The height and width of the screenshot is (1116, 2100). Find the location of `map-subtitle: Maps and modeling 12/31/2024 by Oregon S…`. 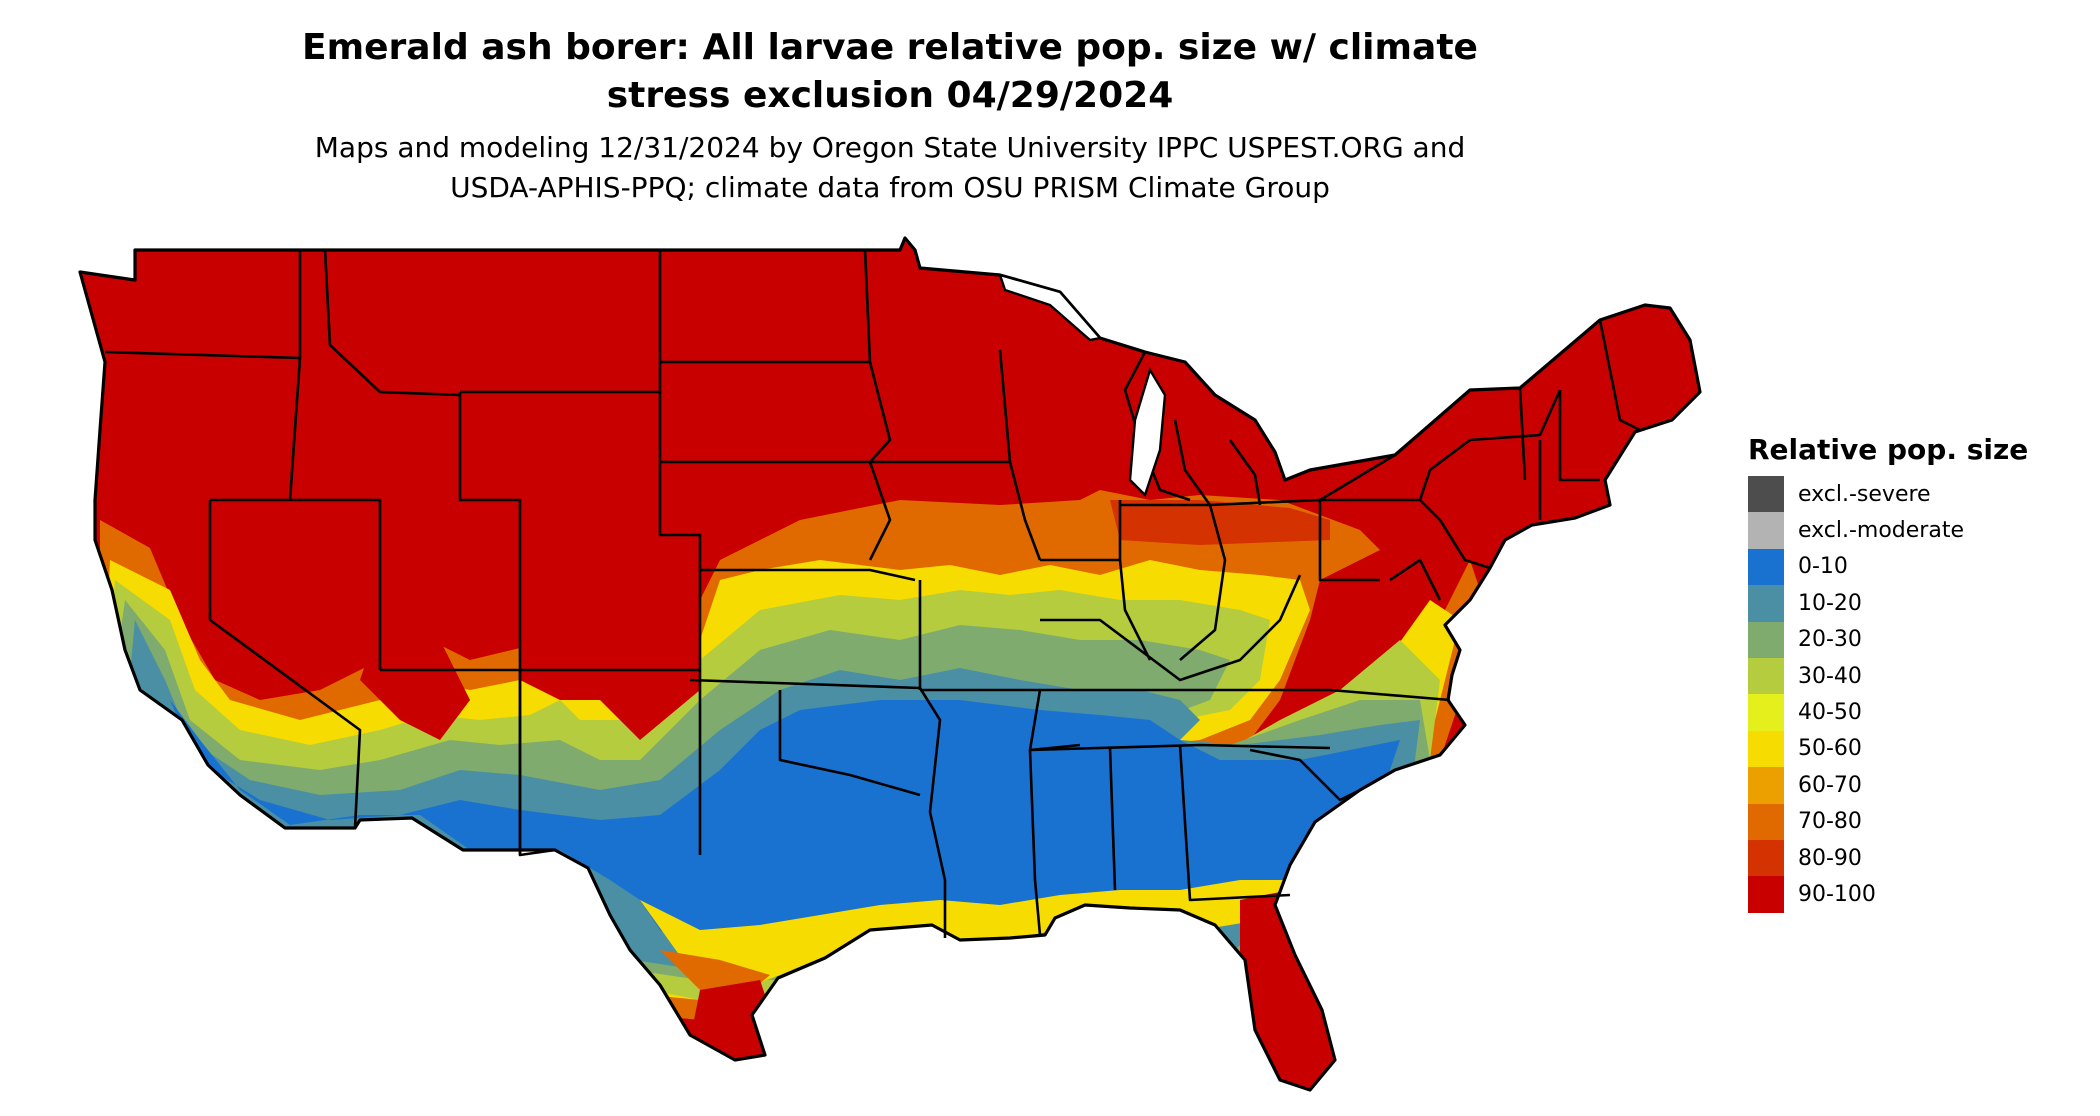

map-subtitle: Maps and modeling 12/31/2024 by Oregon S… is located at coordinates (890, 168).